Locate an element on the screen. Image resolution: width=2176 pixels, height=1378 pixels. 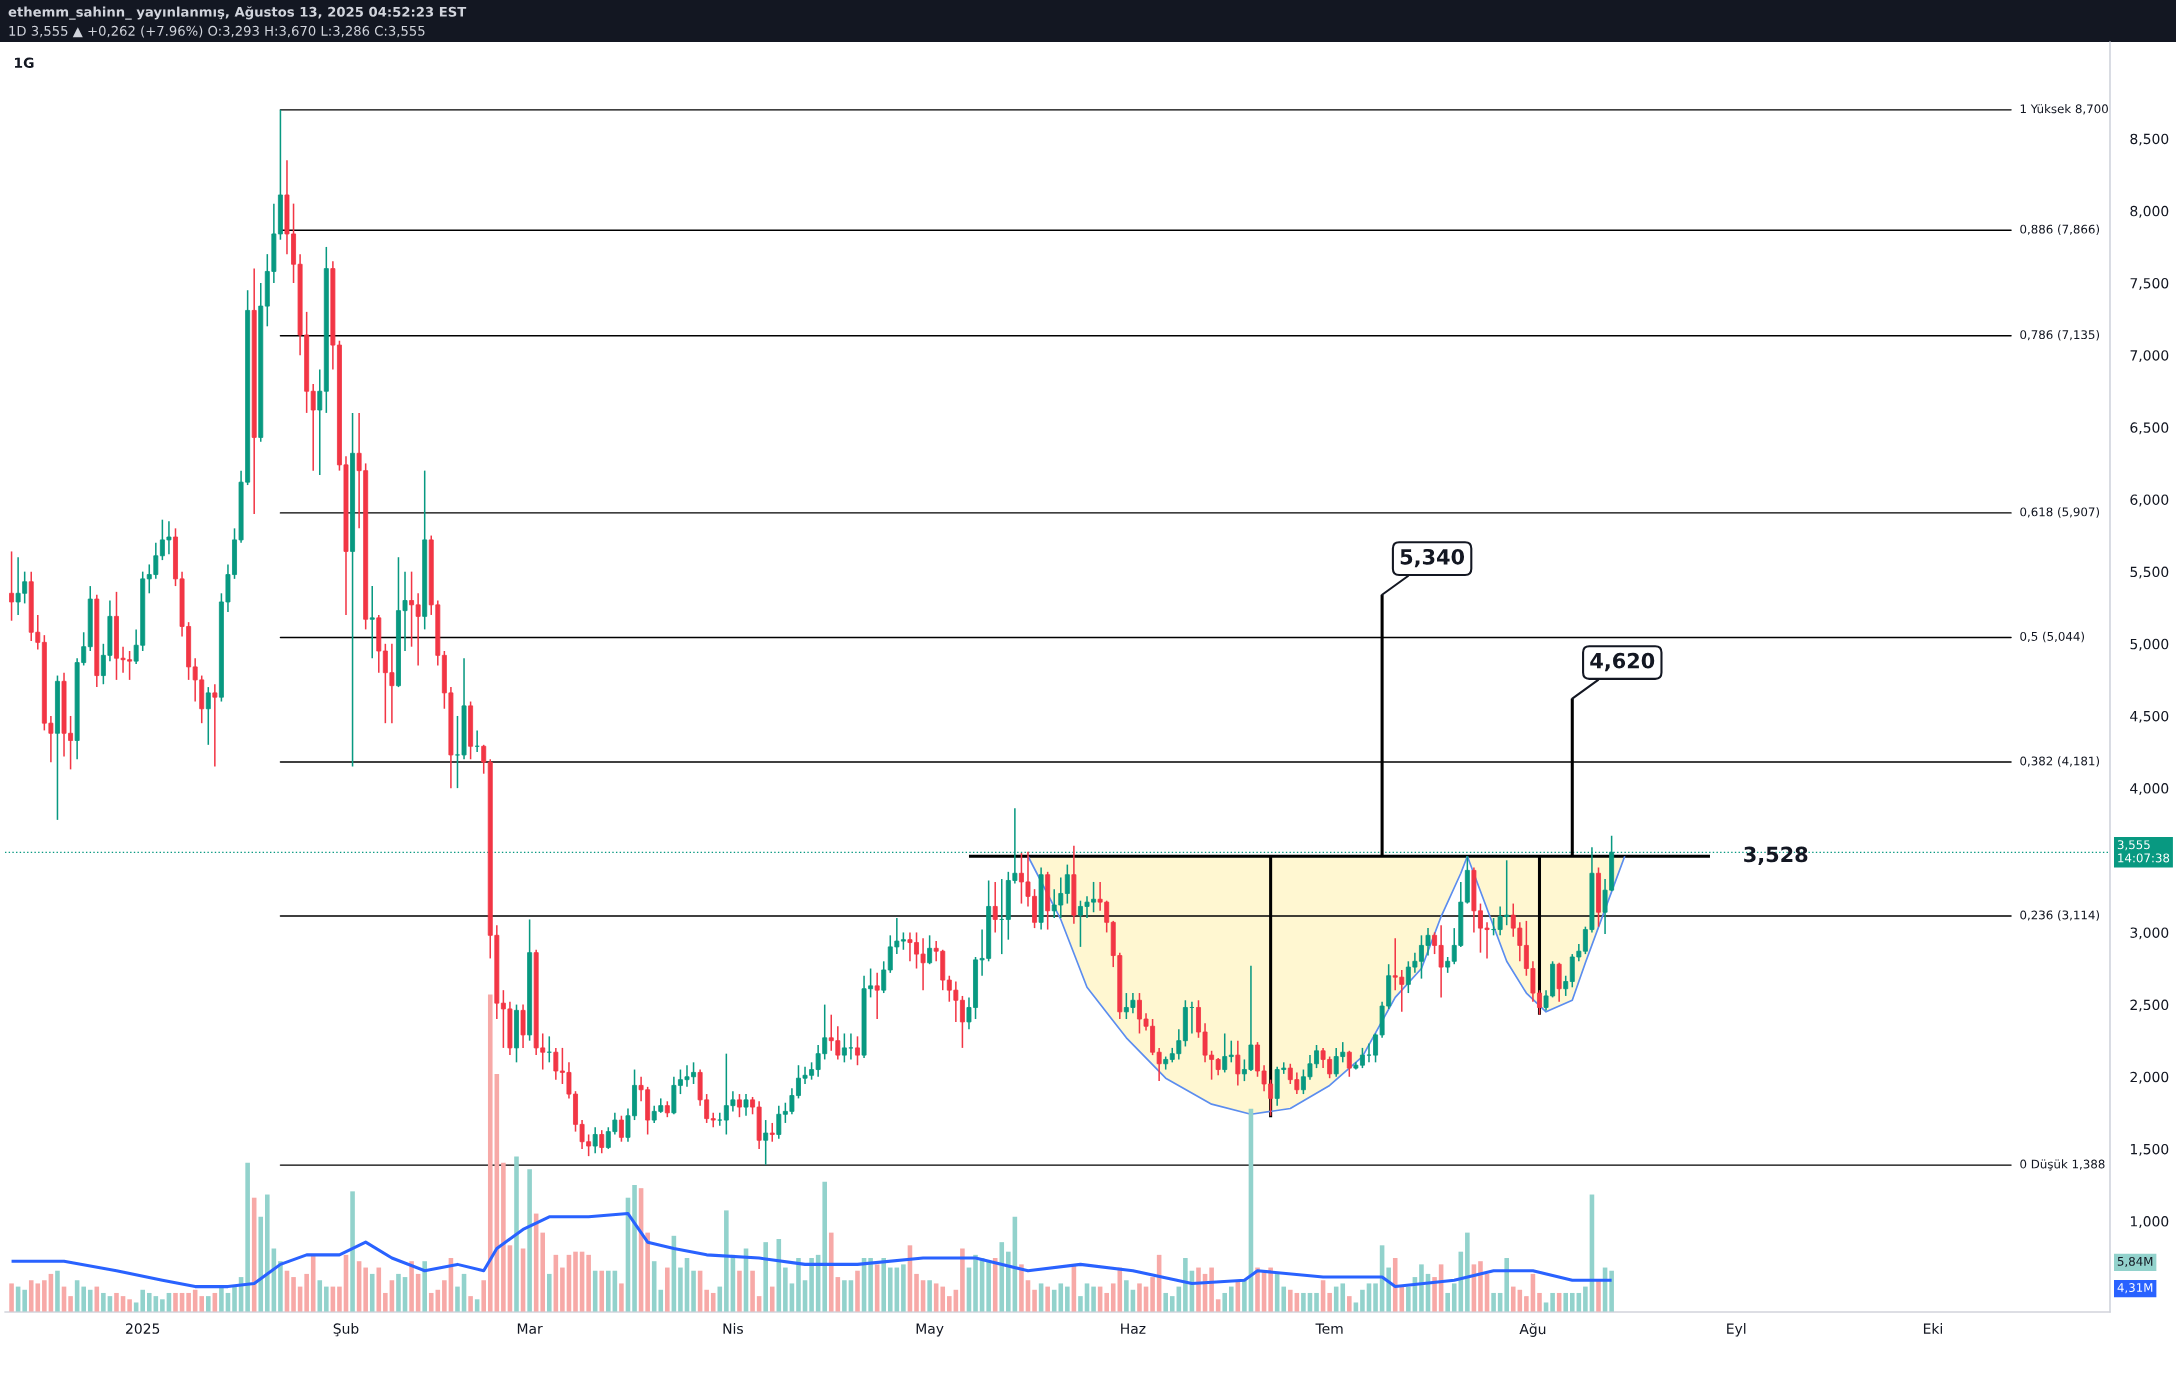
x-tick-label: Şub is located at coordinates (346, 1330).